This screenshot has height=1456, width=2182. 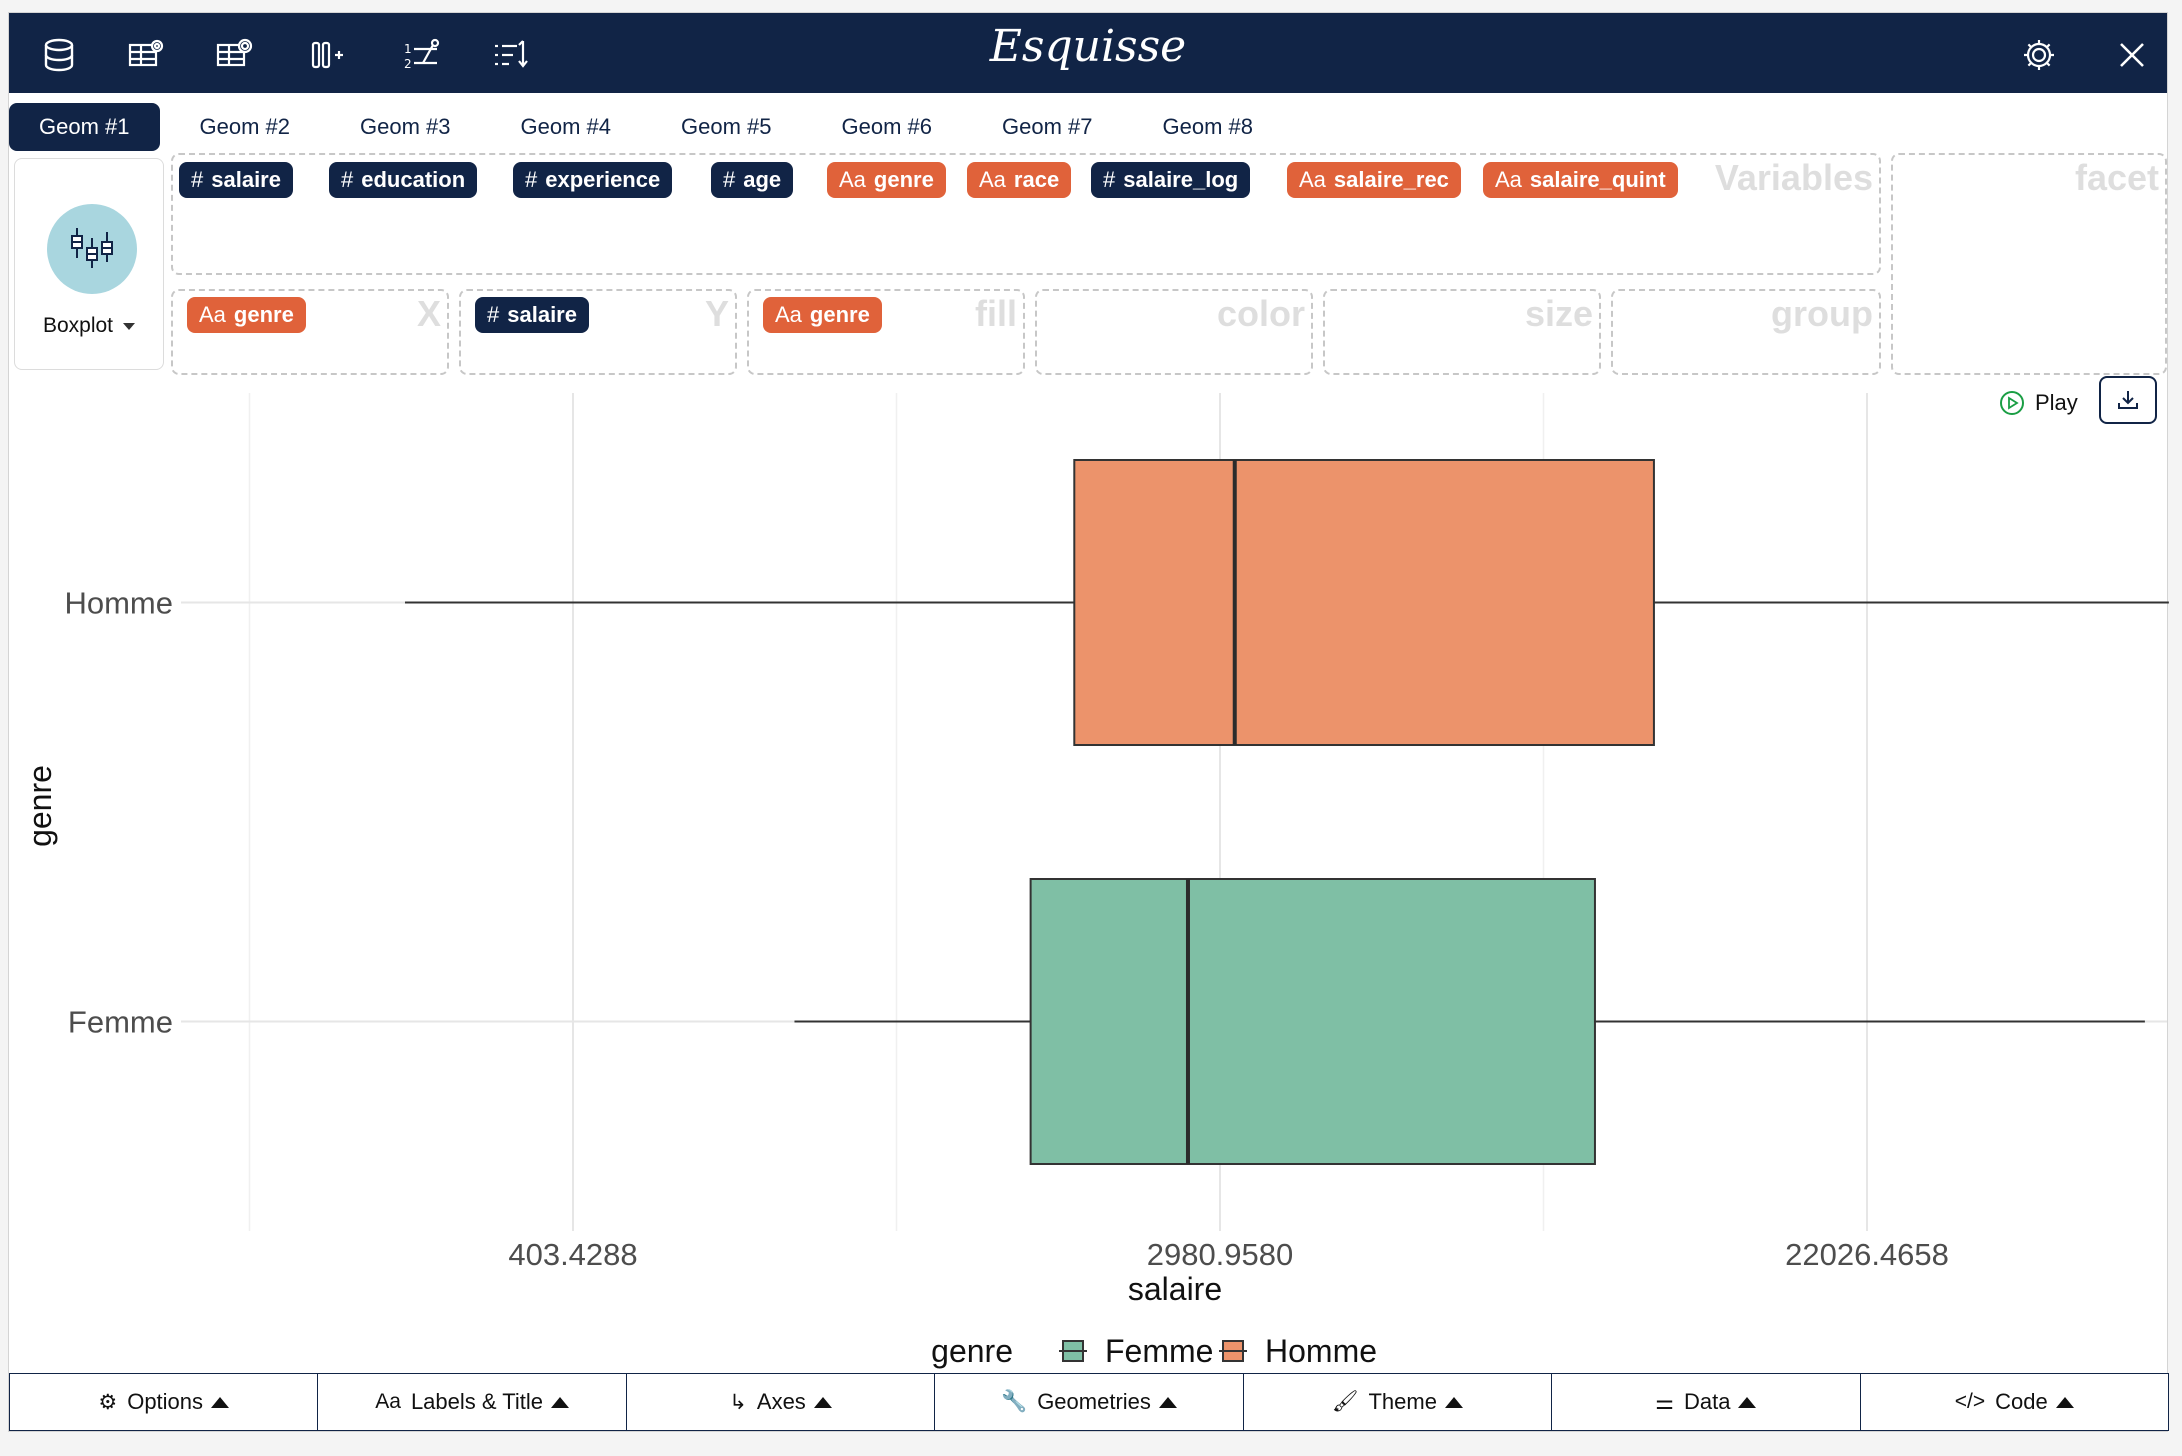 I want to click on variable-badge-age: # age, so click(x=752, y=180).